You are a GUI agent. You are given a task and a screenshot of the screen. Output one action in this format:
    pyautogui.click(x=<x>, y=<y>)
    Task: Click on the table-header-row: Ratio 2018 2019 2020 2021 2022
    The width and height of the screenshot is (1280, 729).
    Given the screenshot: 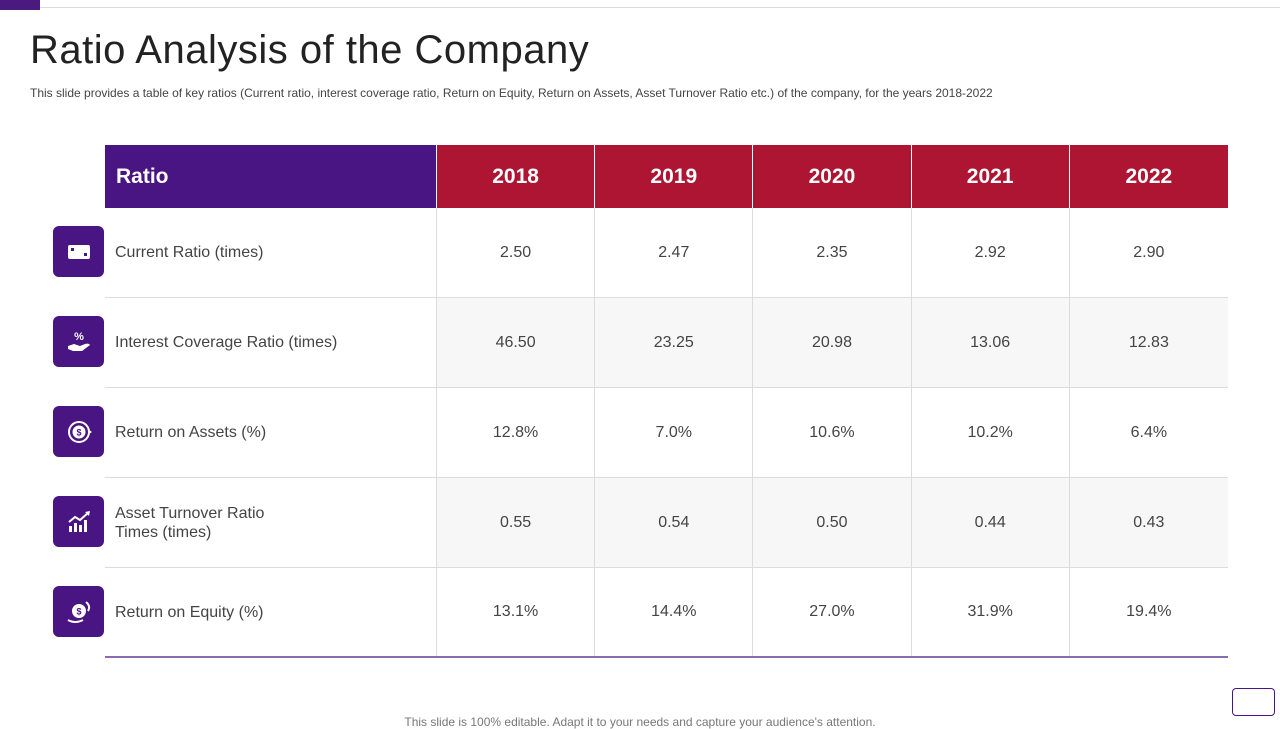 What is the action you would take?
    pyautogui.click(x=666, y=176)
    